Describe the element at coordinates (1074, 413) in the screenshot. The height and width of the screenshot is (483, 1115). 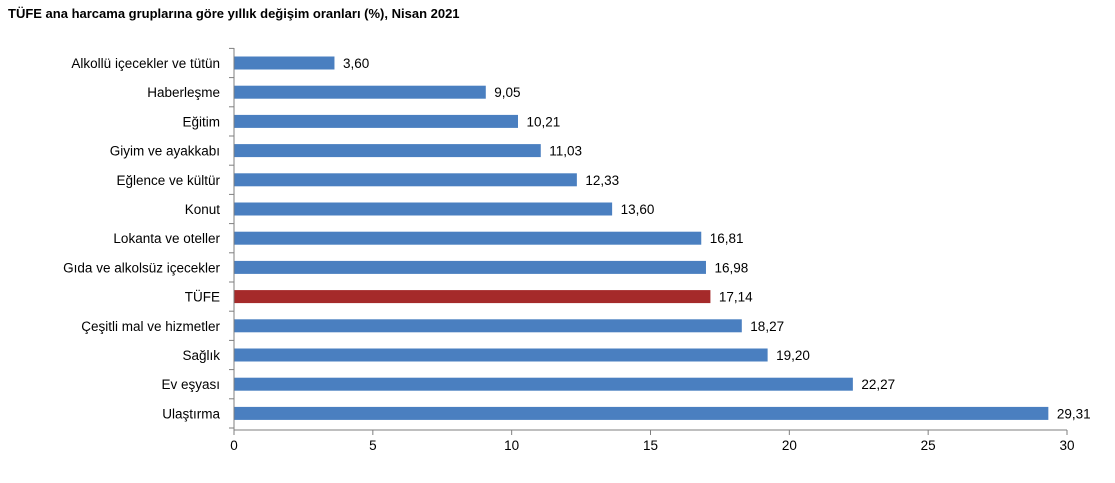
I see `value-label: 29,31` at that location.